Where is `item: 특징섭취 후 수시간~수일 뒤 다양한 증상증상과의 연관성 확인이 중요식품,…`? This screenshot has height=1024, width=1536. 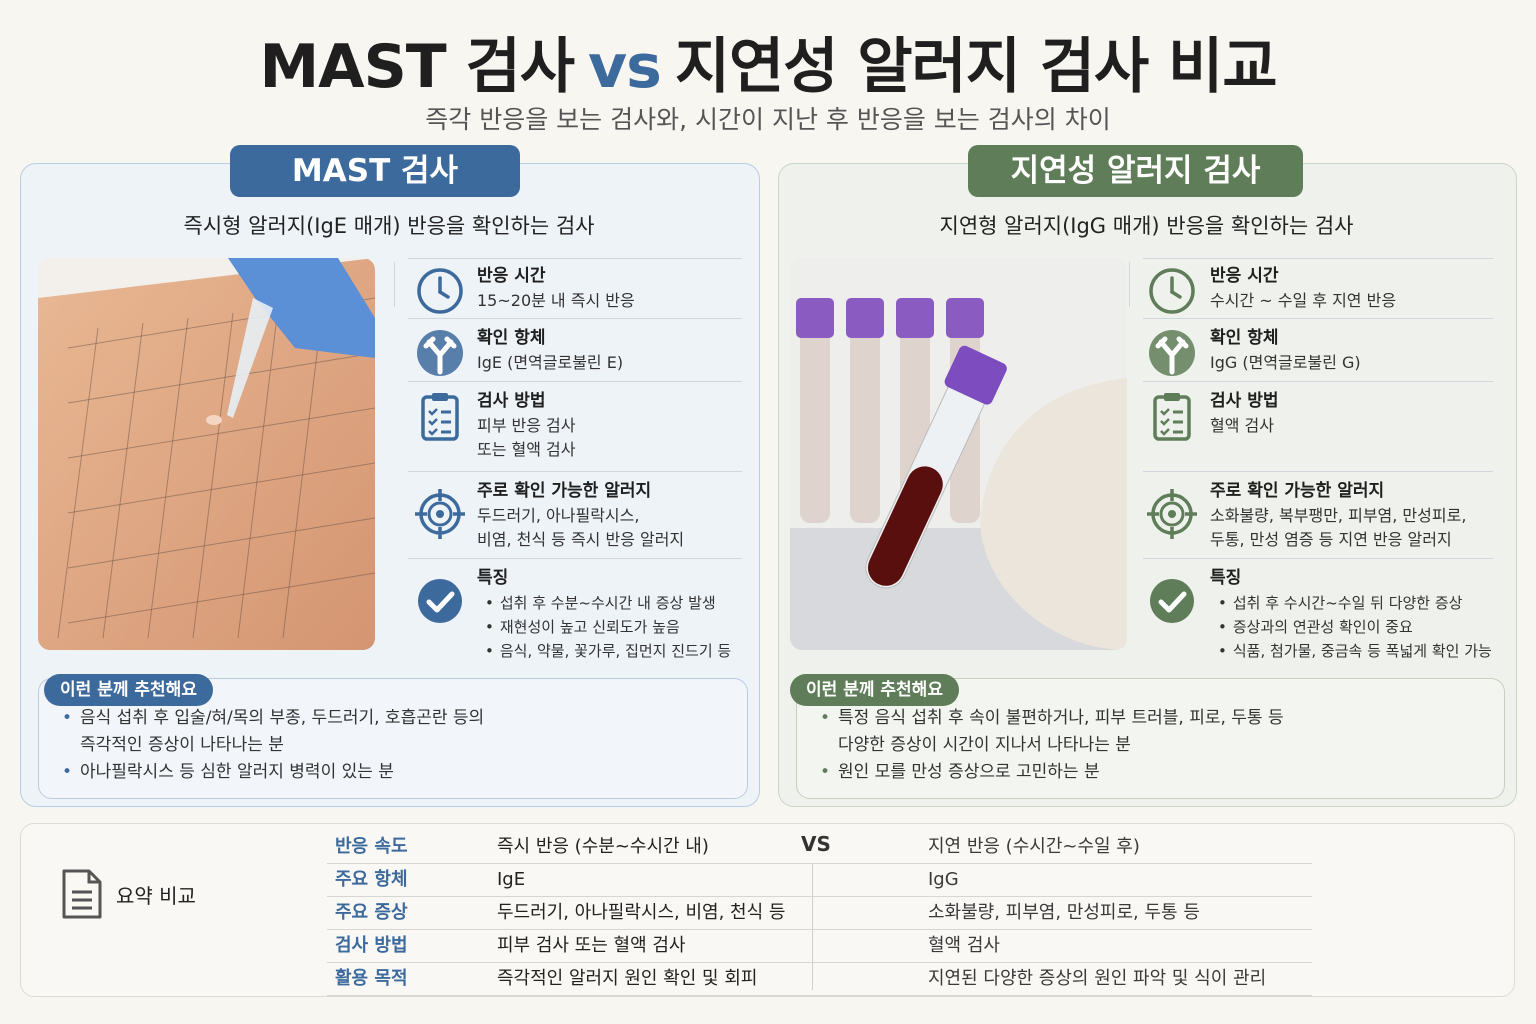
item: 특징섭취 후 수시간~수일 뒤 다양한 증상증상과의 연관성 확인이 중요식품,… is located at coordinates (1351, 614).